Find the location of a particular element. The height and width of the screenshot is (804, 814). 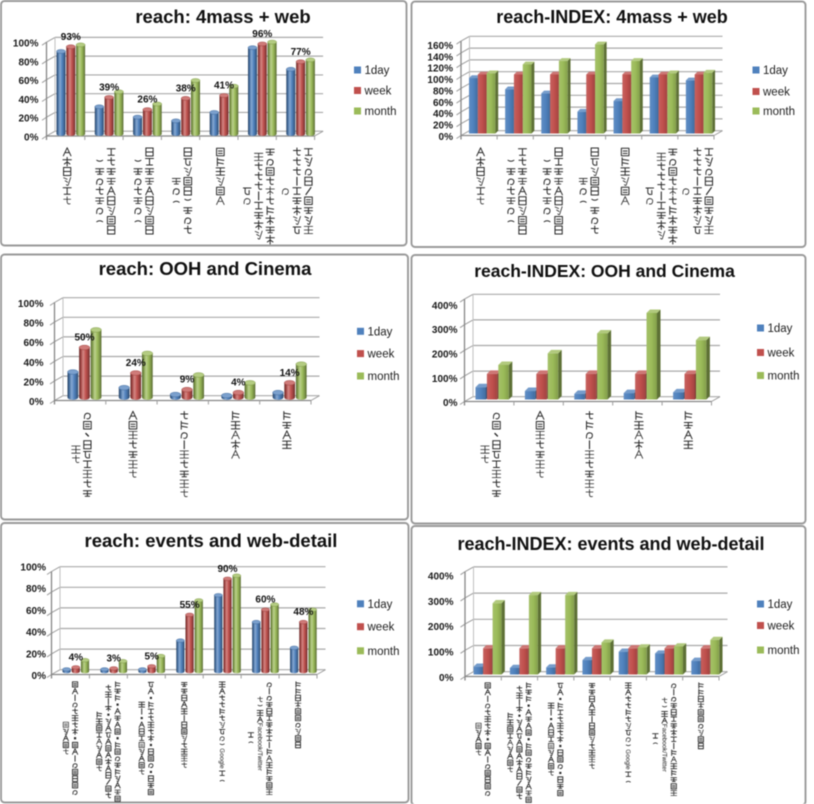

svg-text: 140% is located at coordinates (440, 57).